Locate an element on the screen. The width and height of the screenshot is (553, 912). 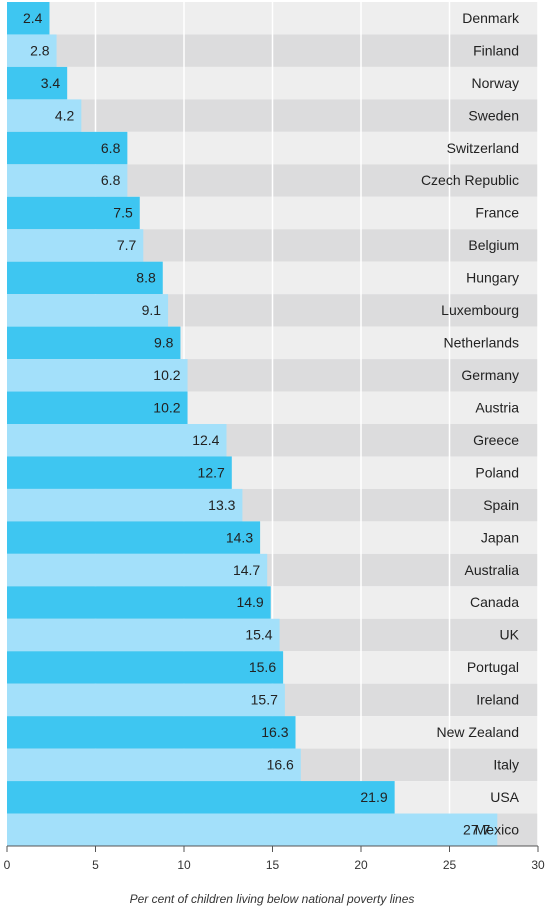
x-tick-label: 10 is located at coordinates (184, 865).